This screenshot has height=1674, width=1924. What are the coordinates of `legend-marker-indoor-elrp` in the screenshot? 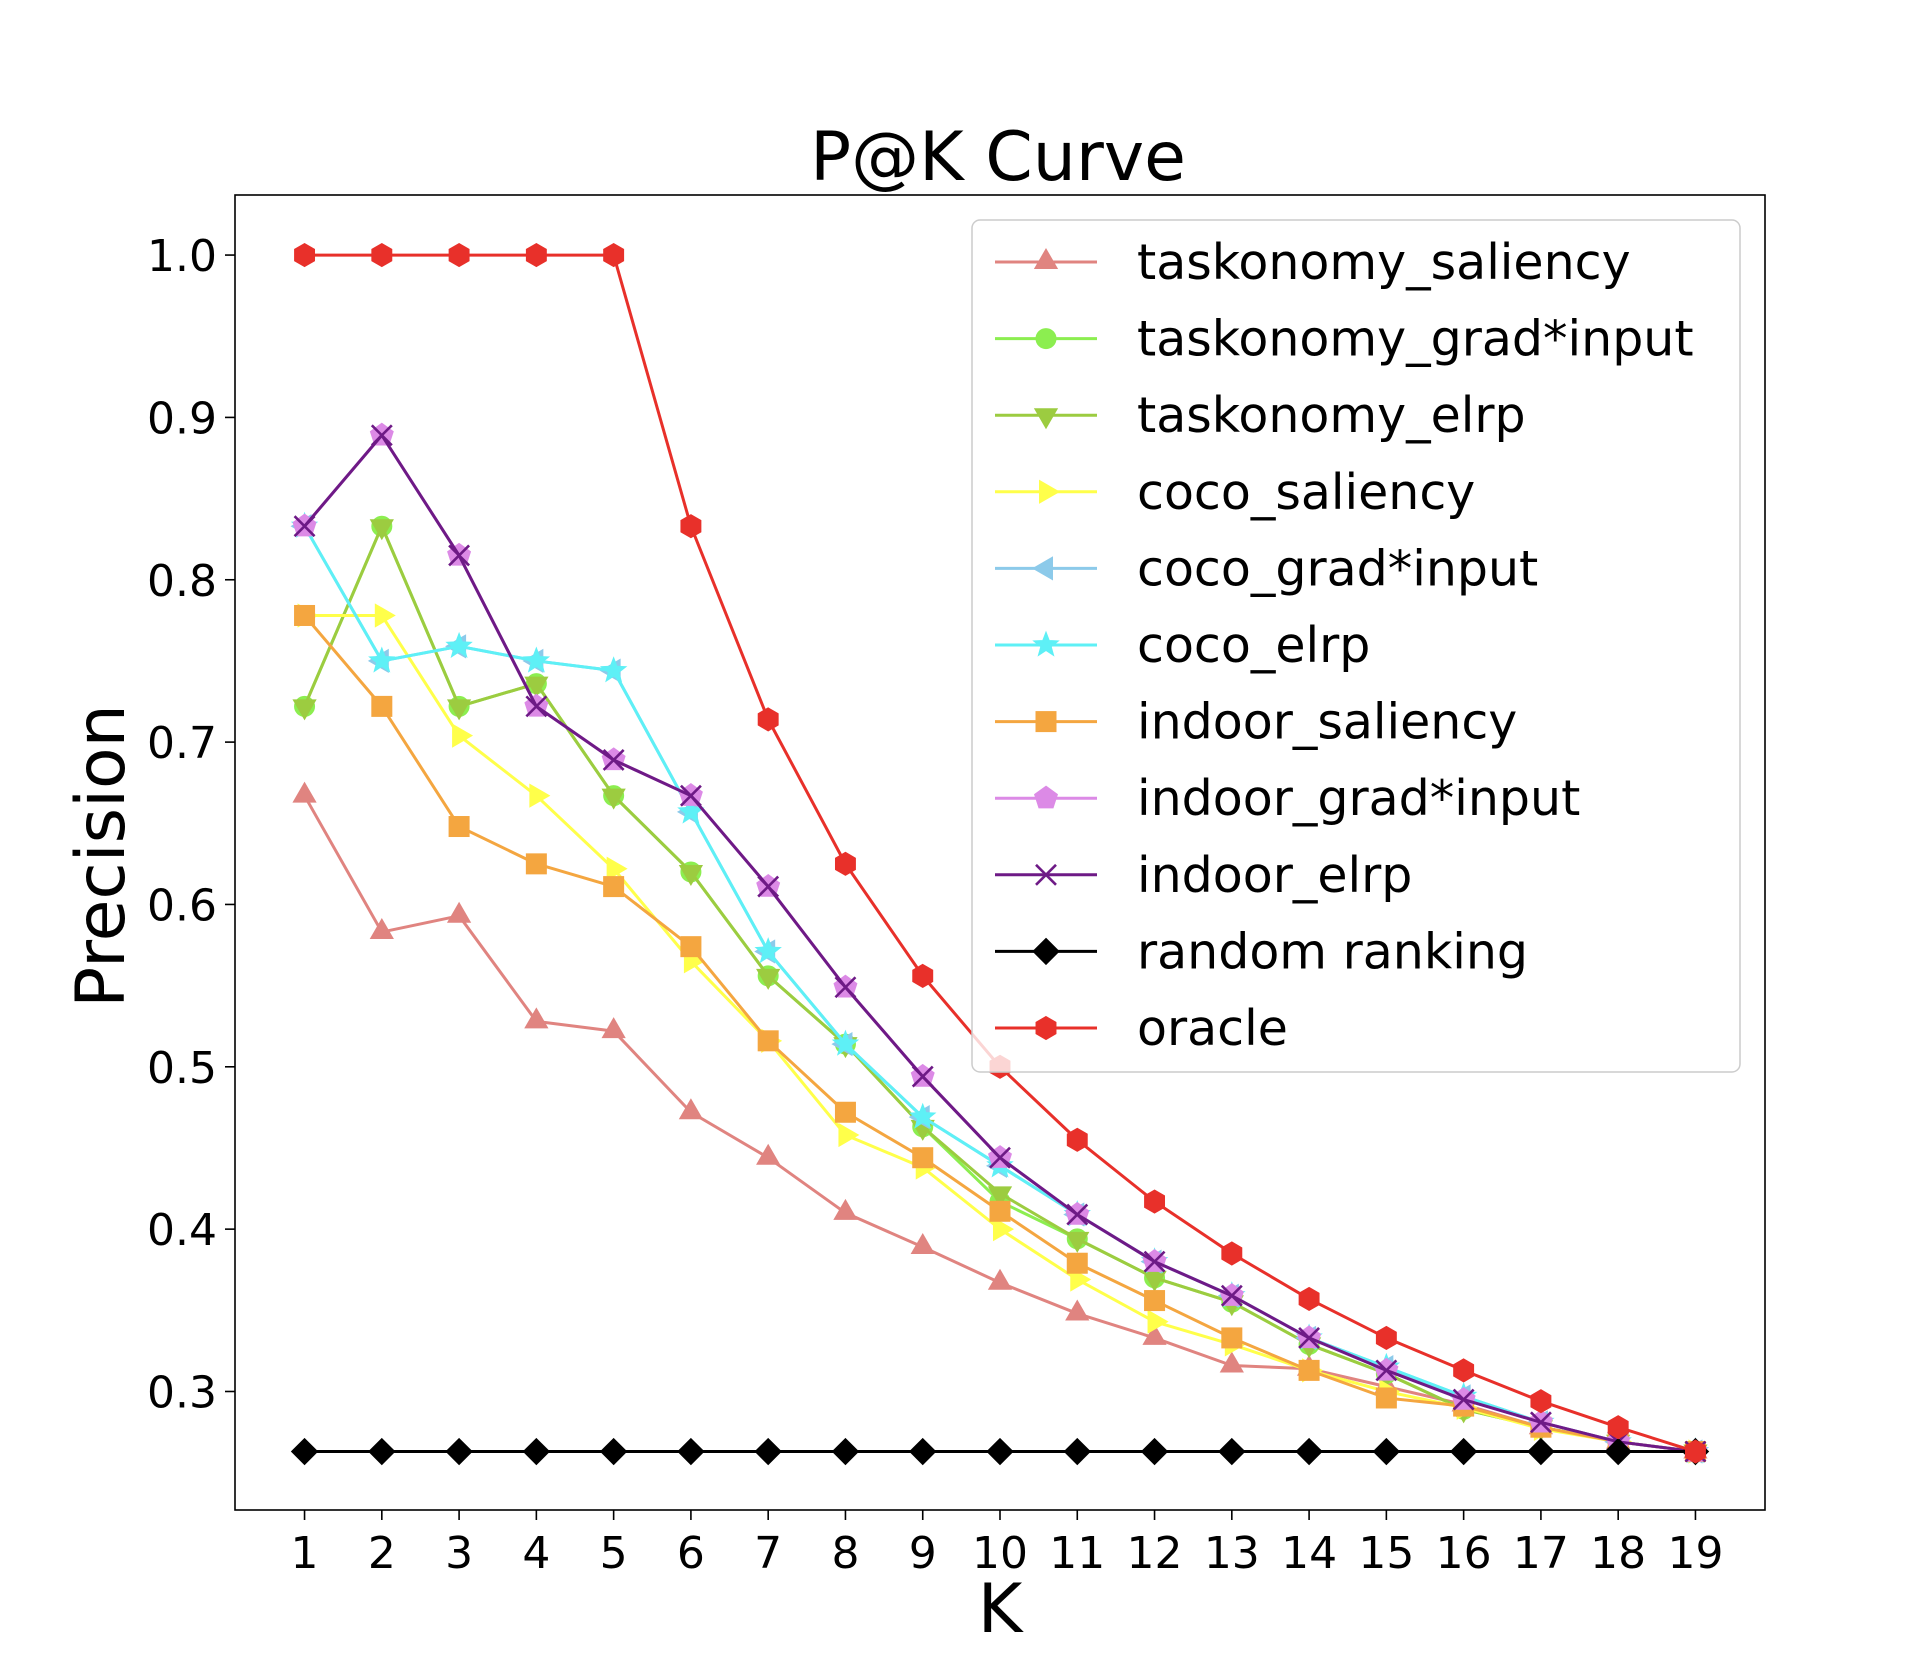 It's located at (1046, 874).